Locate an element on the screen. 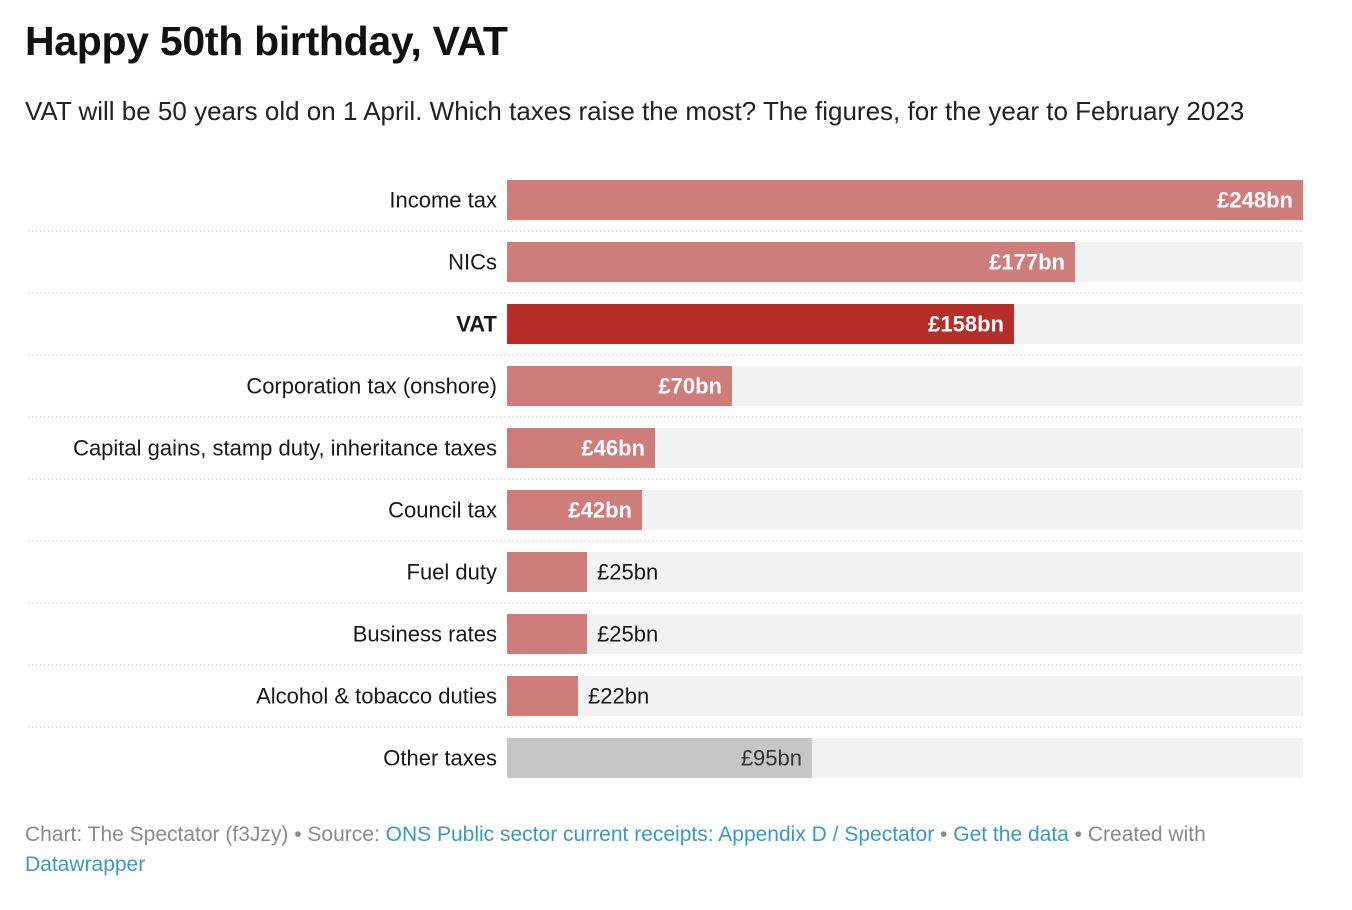 The image size is (1352, 910). category-label: Alcohol & tobacco duties is located at coordinates (376, 696).